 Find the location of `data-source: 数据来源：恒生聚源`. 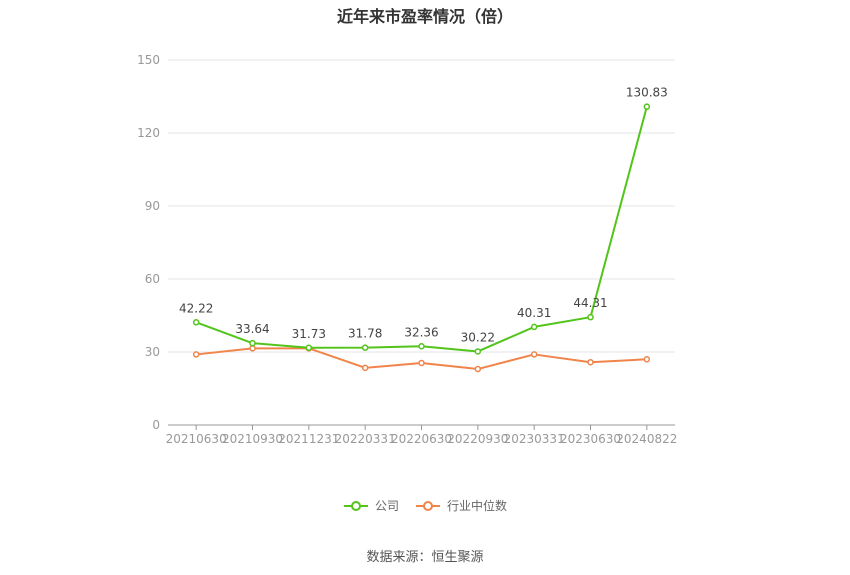

data-source: 数据来源：恒生聚源 is located at coordinates (425, 557).